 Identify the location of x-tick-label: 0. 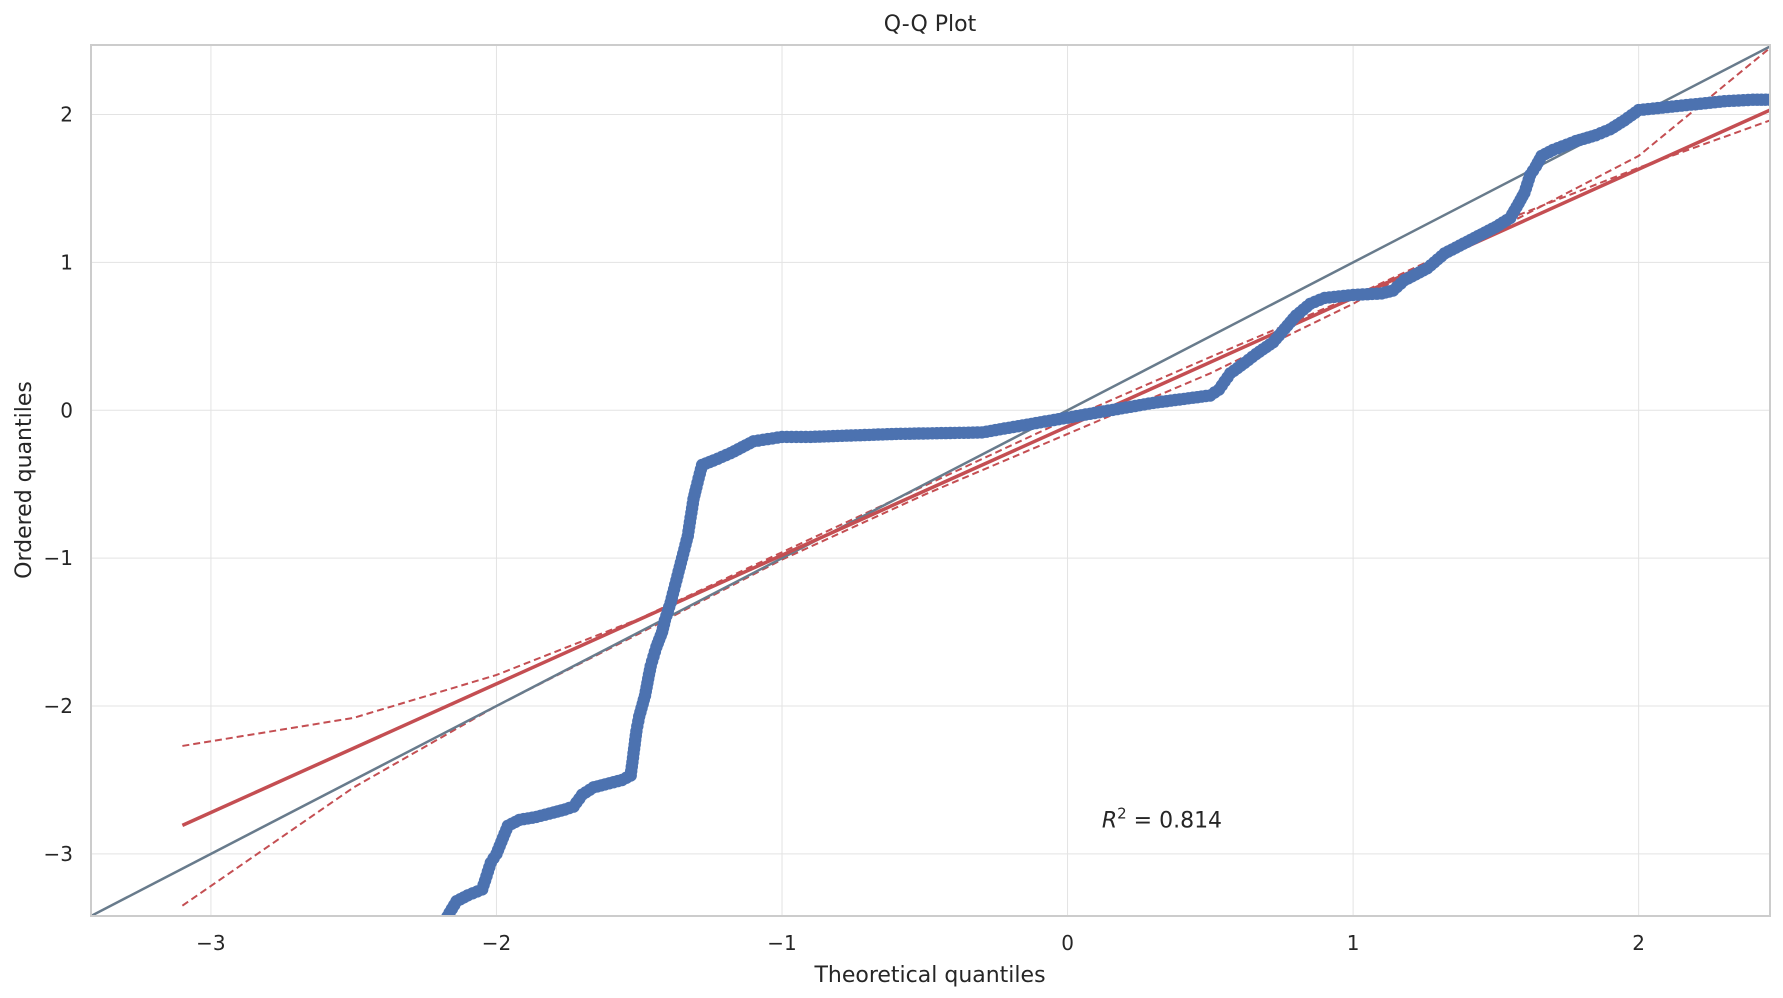
(1067, 943).